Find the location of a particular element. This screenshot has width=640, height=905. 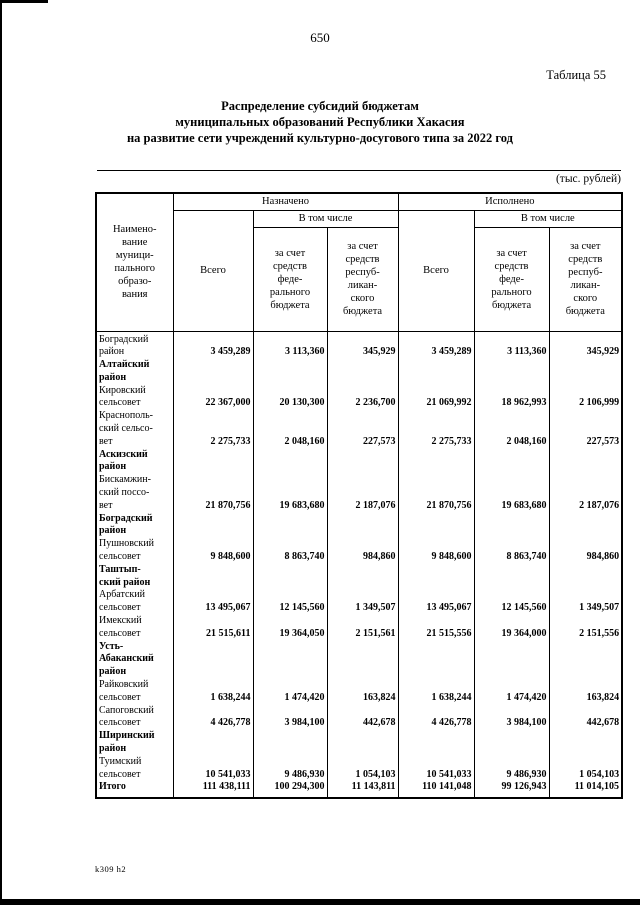

table-row-district-header: Усть- Абаканский район is located at coordinates (359, 660).